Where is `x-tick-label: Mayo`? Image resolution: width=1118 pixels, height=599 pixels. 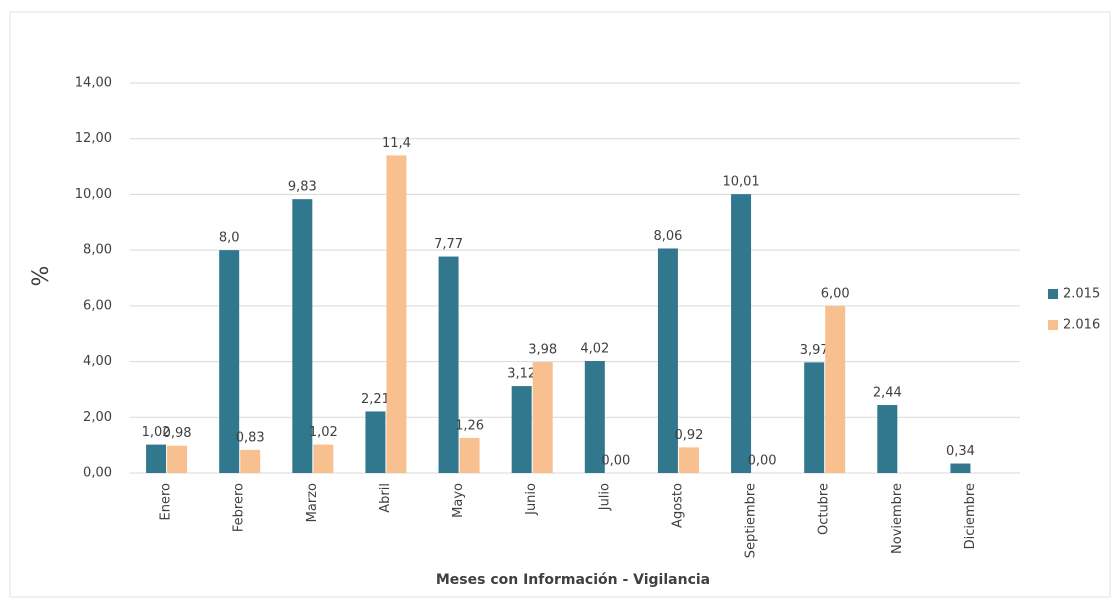
x-tick-label: Mayo is located at coordinates (458, 500).